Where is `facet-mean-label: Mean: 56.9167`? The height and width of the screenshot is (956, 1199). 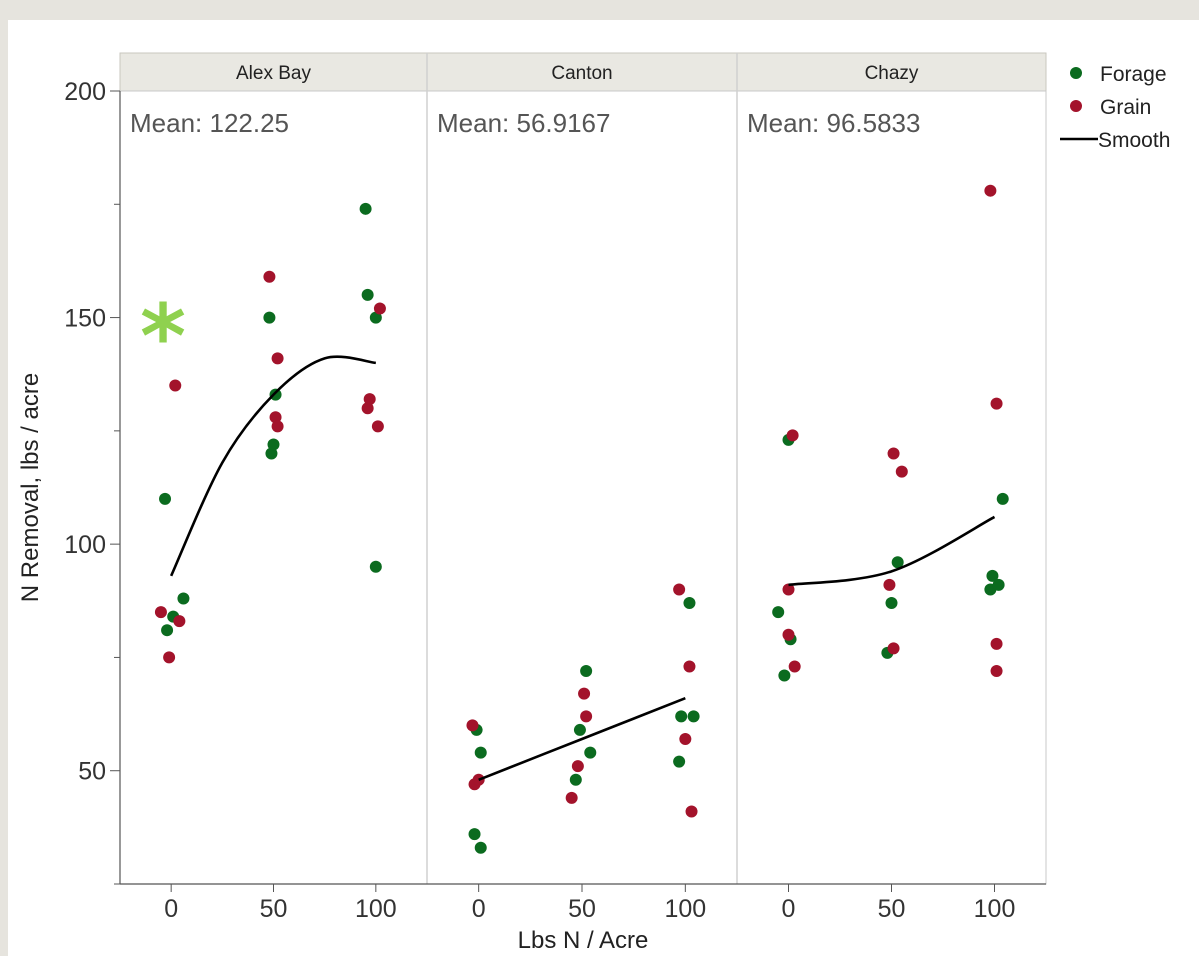
facet-mean-label: Mean: 56.9167 is located at coordinates (523, 123).